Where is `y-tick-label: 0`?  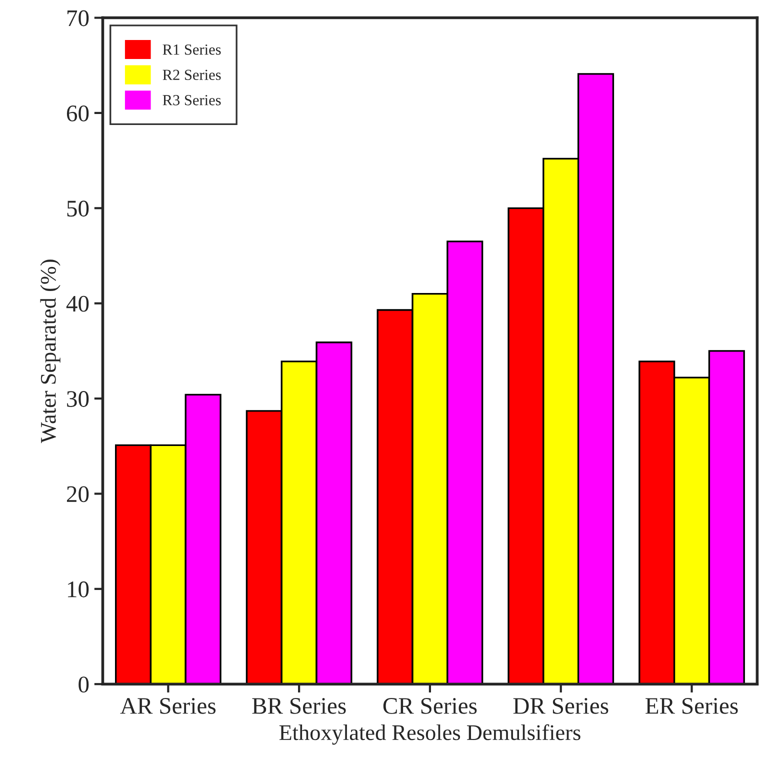
y-tick-label: 0 is located at coordinates (83, 684).